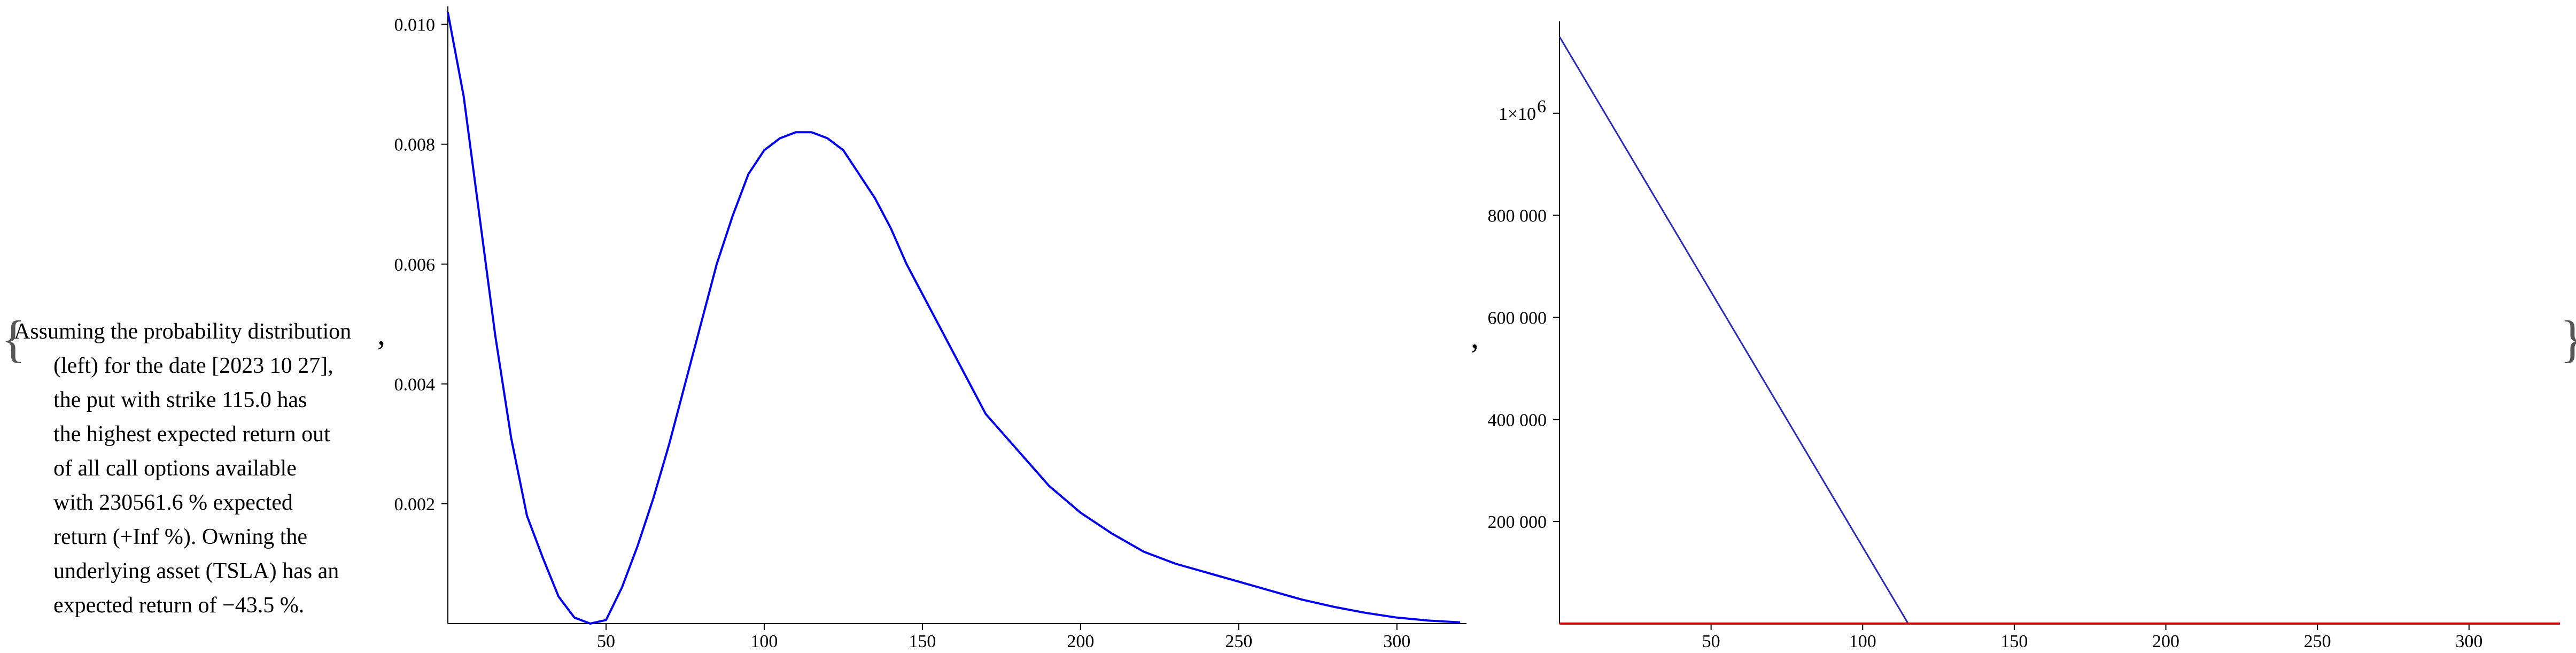  I want to click on close-brace: }, so click(2568, 339).